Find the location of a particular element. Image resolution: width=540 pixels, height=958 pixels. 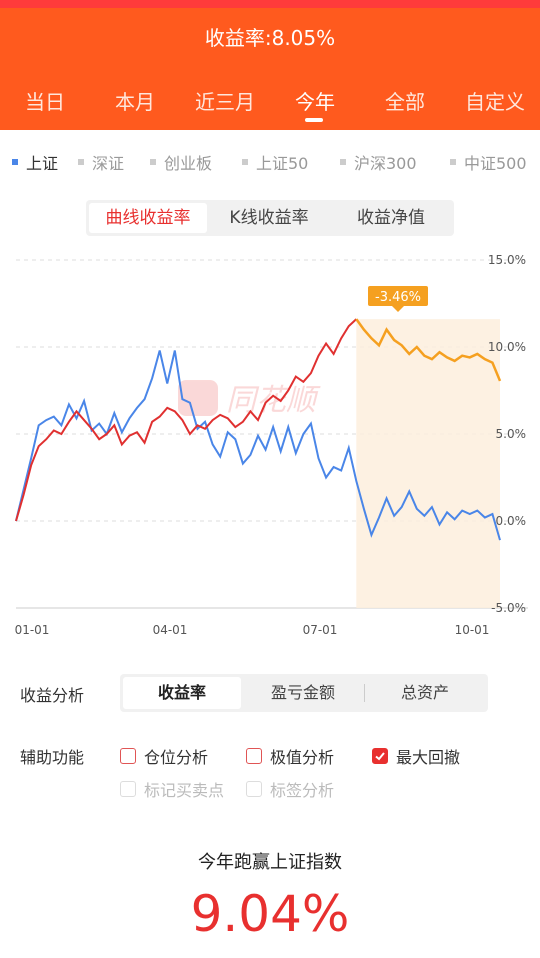

legend-label: 上证50 is located at coordinates (282, 163).